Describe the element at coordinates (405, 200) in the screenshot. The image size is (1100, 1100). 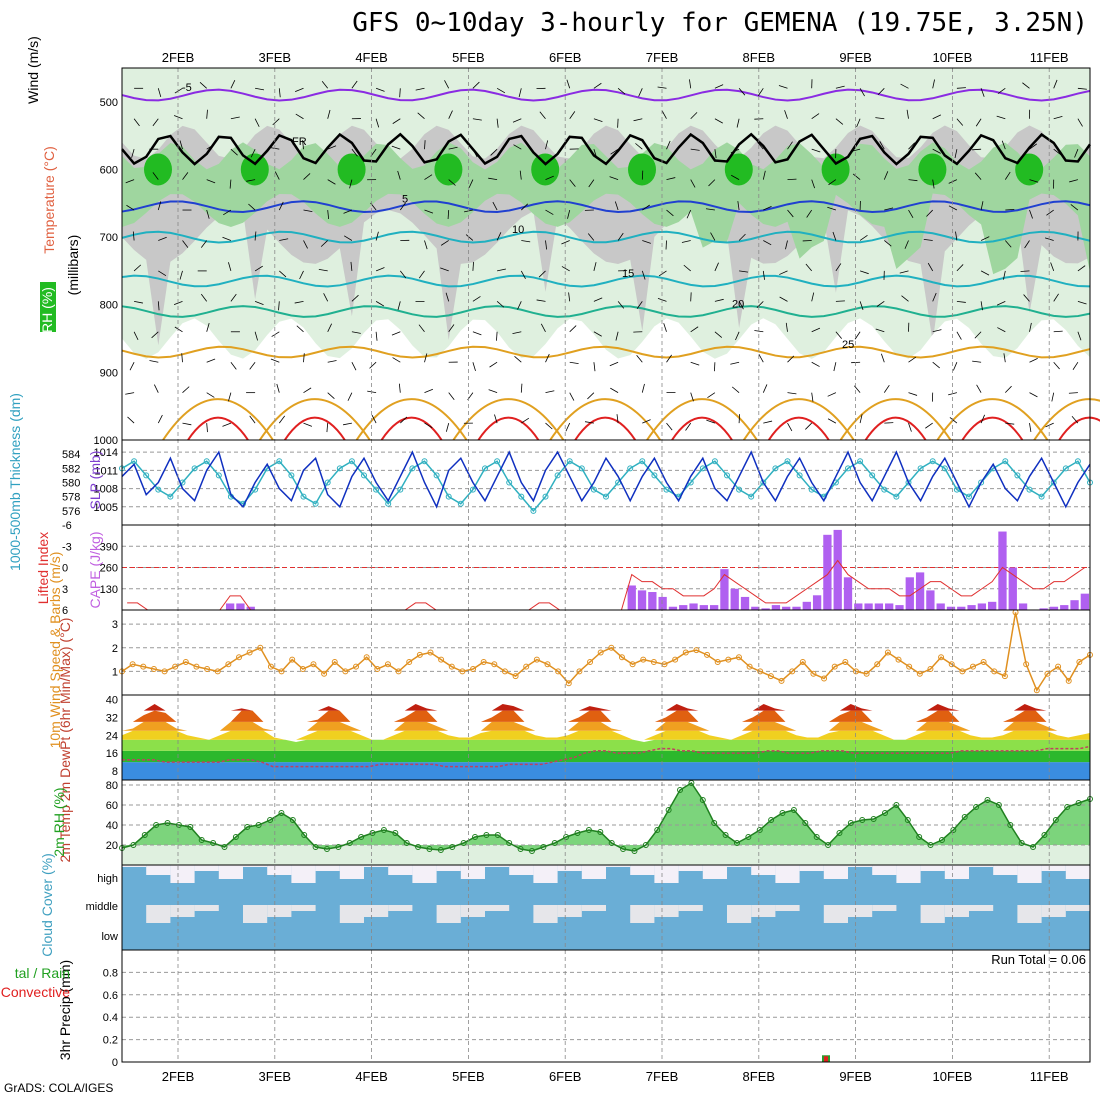
I see `isotherm-label: 5` at that location.